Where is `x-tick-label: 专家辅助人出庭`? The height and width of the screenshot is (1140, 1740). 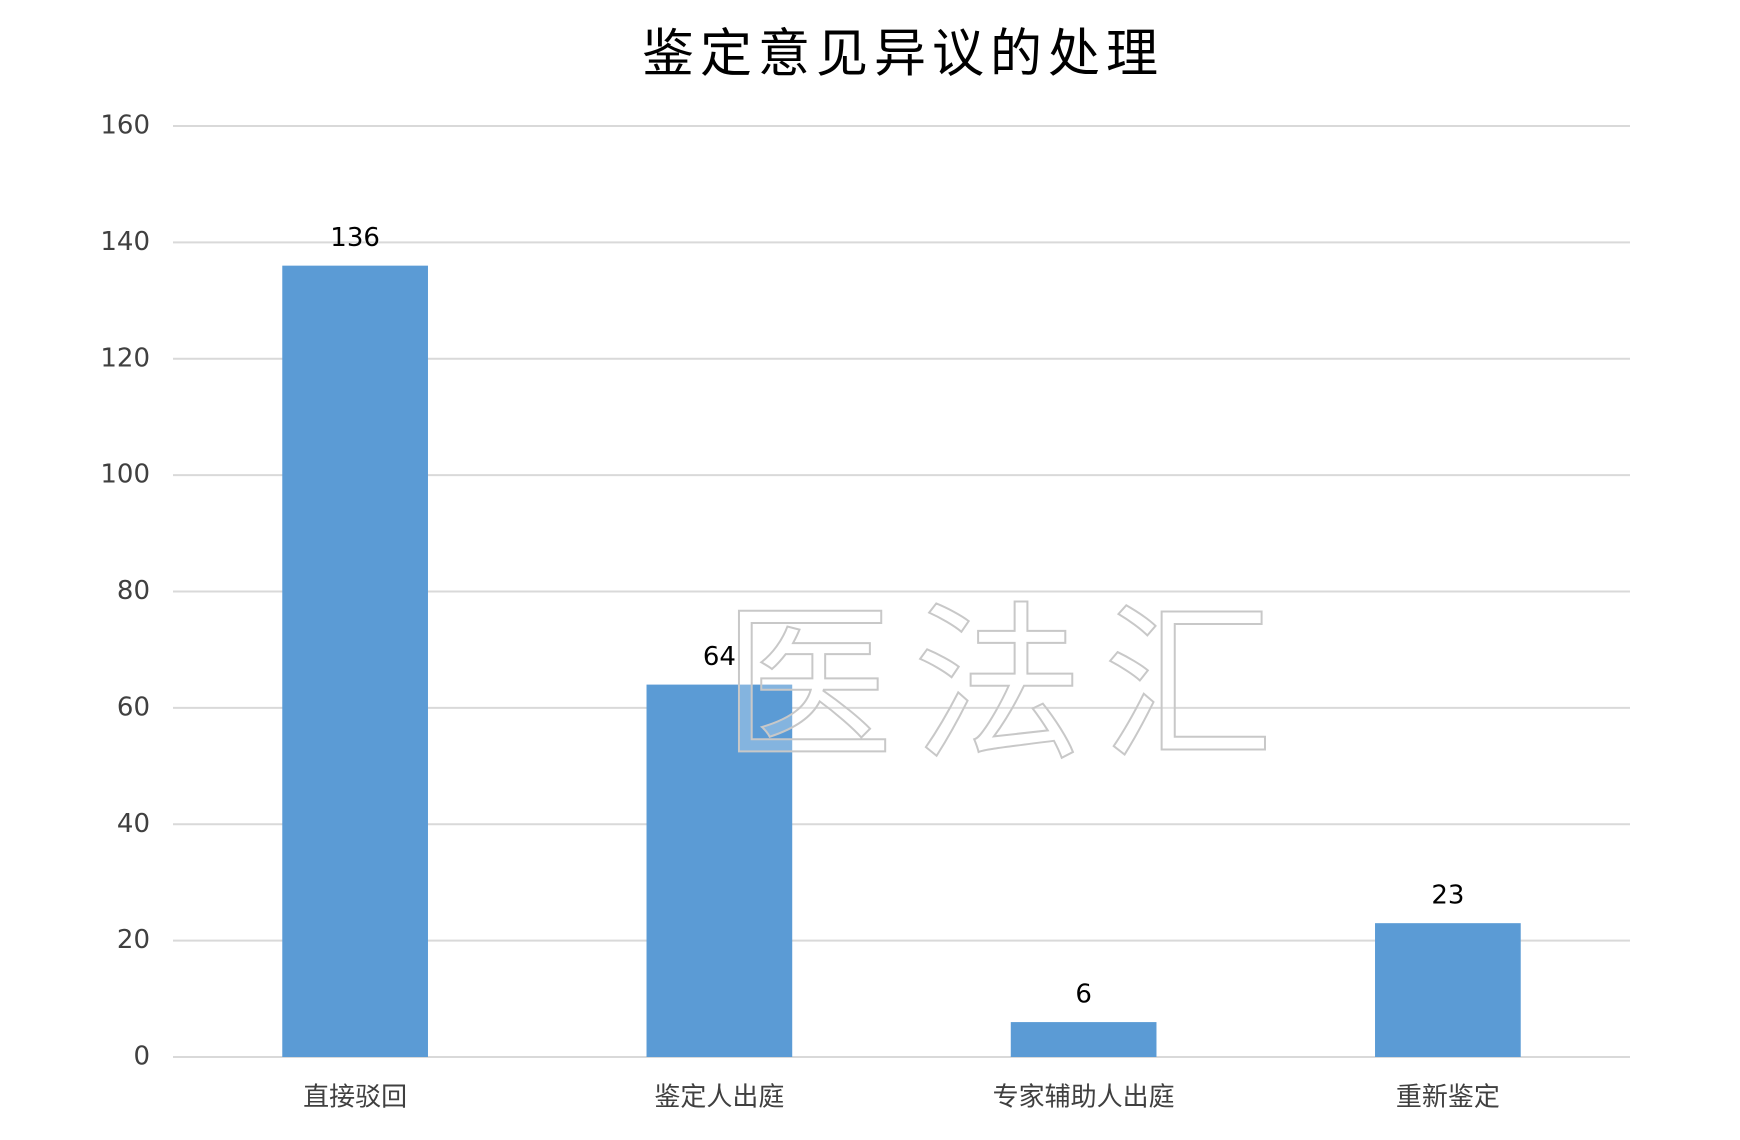
x-tick-label: 专家辅助人出庭 is located at coordinates (1084, 1098).